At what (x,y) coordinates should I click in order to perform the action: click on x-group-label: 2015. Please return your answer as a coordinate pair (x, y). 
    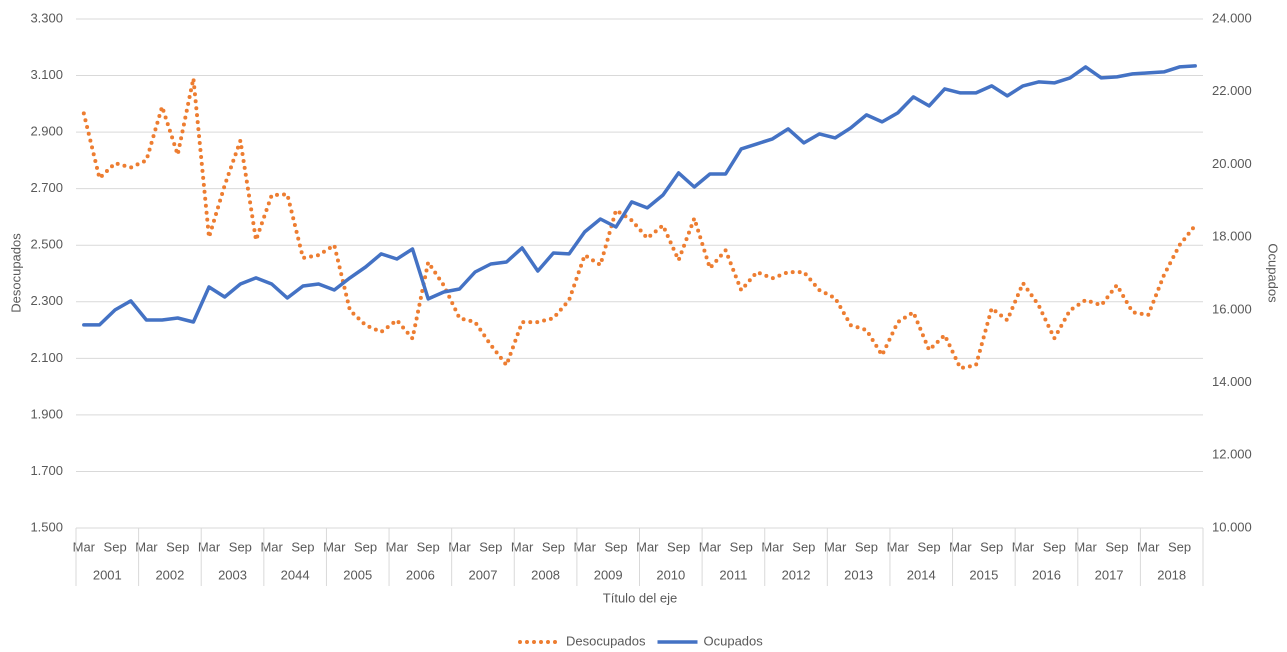
    Looking at the image, I should click on (983, 574).